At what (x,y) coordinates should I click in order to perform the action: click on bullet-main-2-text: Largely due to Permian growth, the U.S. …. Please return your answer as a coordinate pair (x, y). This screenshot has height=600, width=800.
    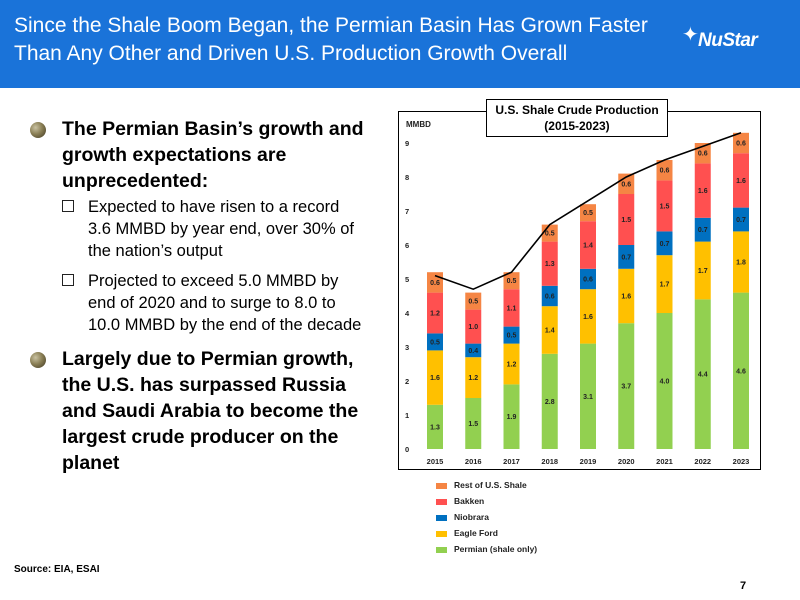
    Looking at the image, I should click on (210, 411).